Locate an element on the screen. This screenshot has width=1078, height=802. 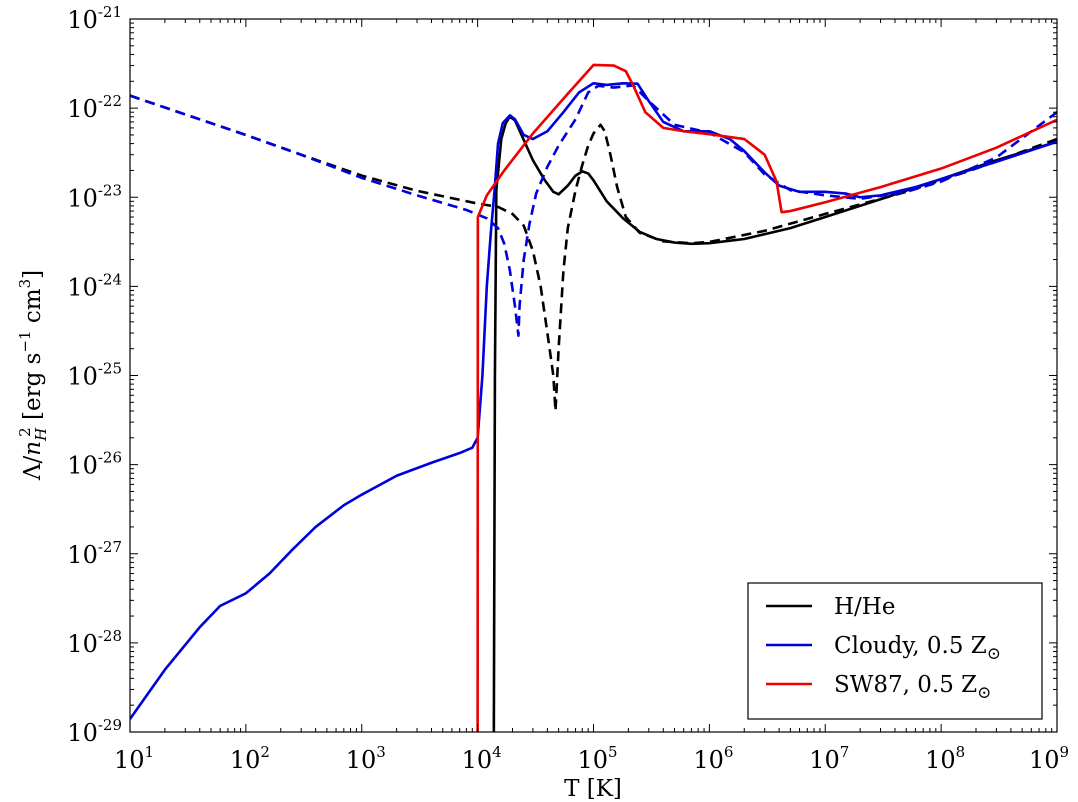
x-tick-label: 10⁸ is located at coordinates (945, 758).